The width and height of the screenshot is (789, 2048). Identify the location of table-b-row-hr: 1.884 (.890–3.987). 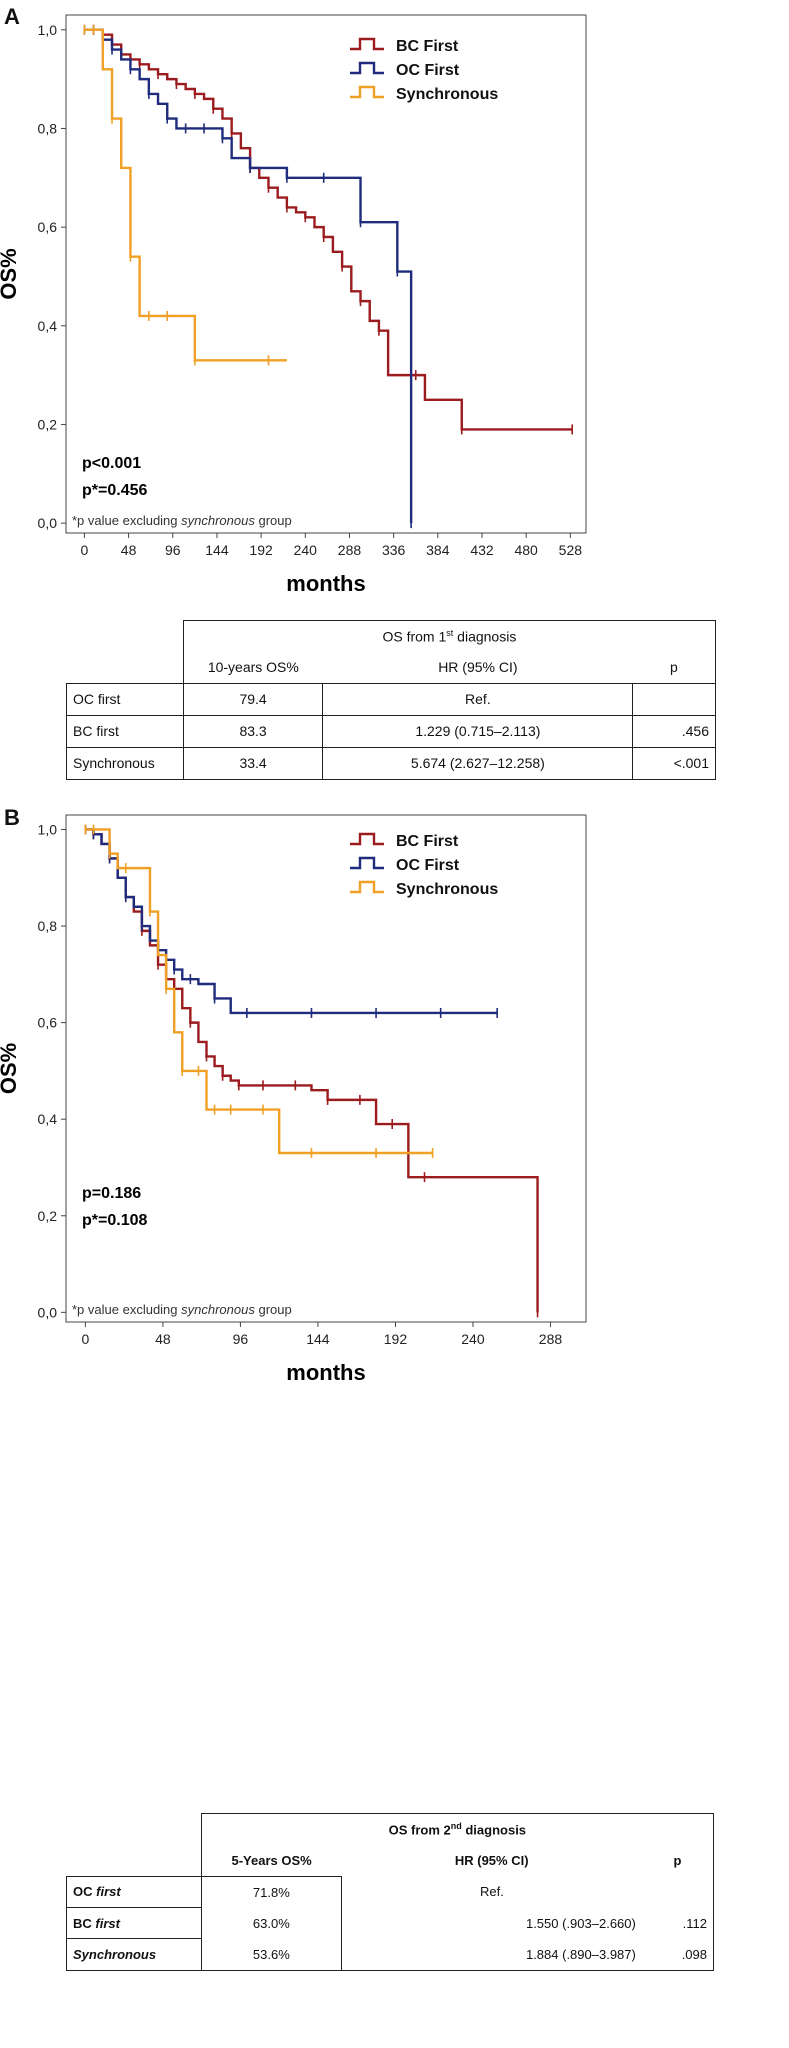
(491, 1954).